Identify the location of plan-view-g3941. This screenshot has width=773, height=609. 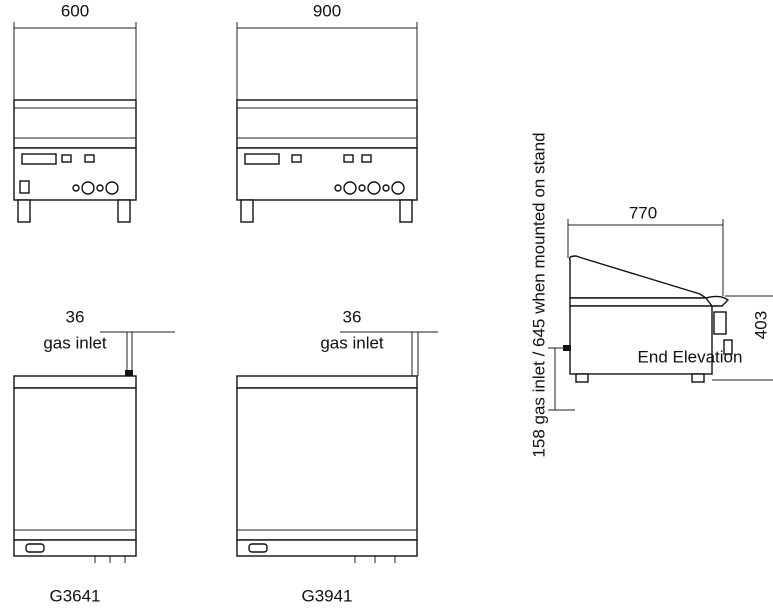
(337, 447).